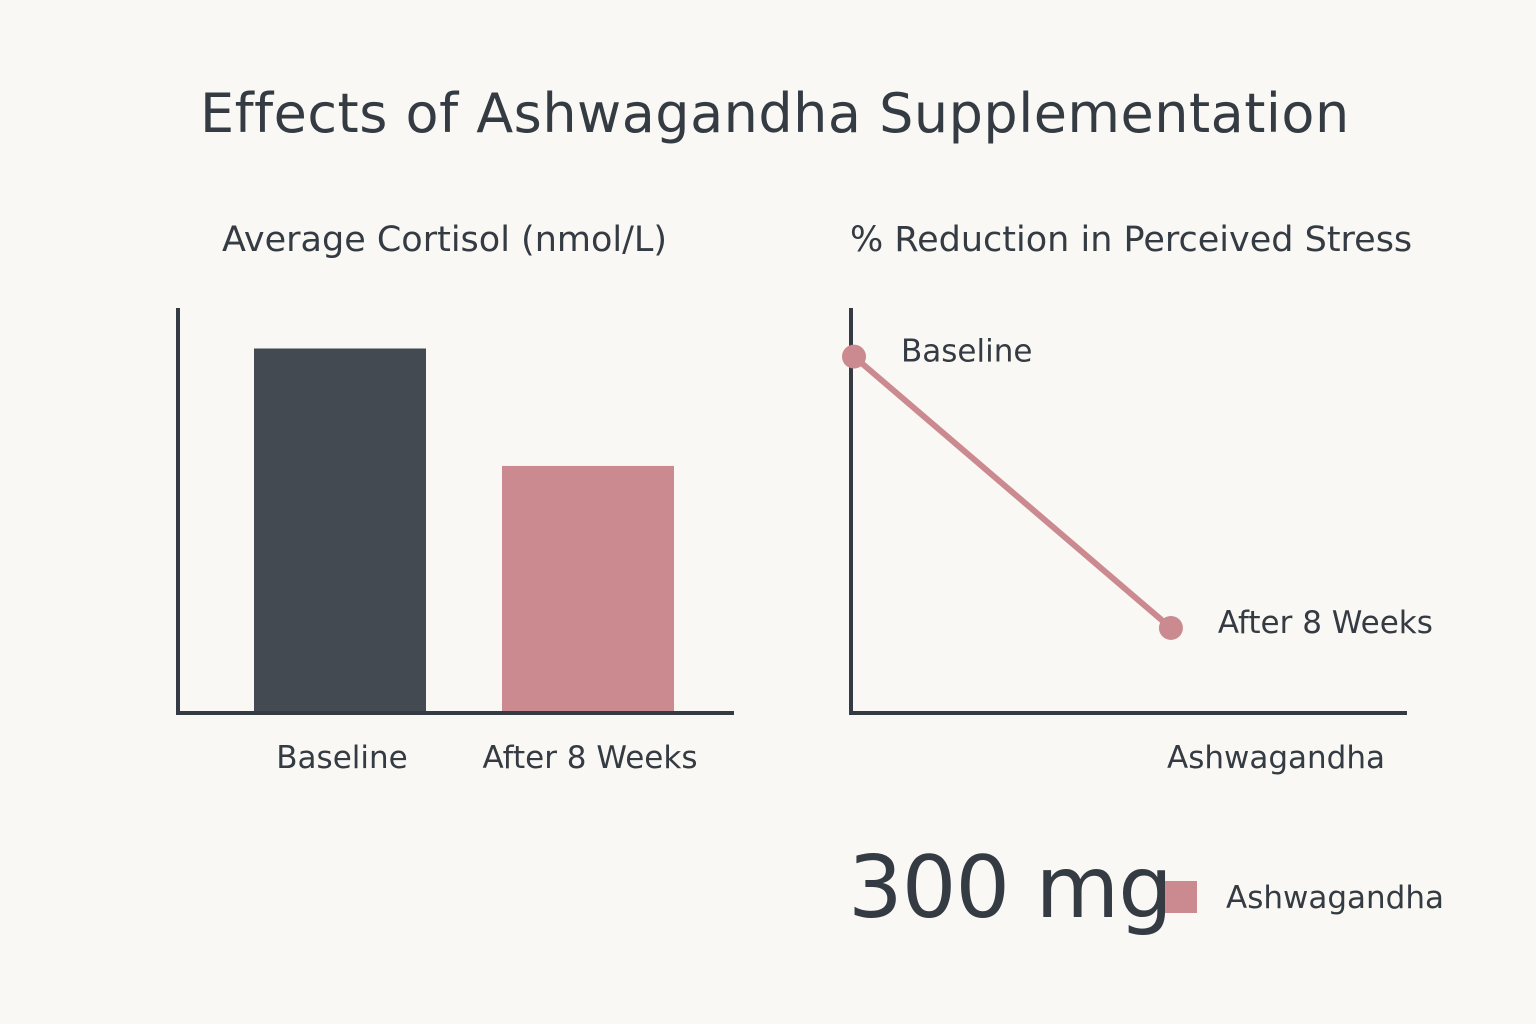 Image resolution: width=1536 pixels, height=1024 pixels. What do you see at coordinates (775, 113) in the screenshot?
I see `figure-title: Effects of Ashwagandha Supplementation` at bounding box center [775, 113].